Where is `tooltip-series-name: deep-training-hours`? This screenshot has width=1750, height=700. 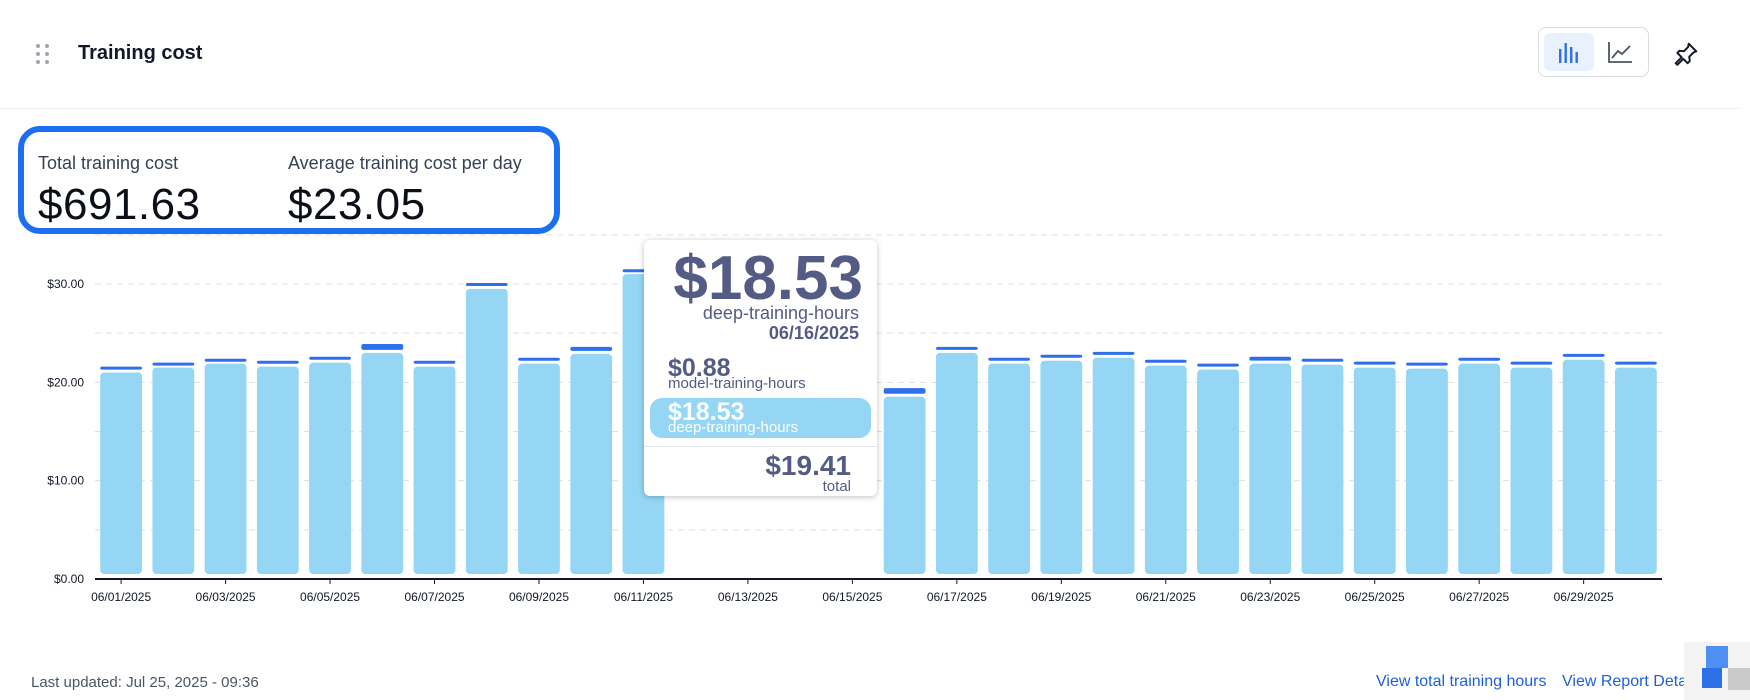 tooltip-series-name: deep-training-hours is located at coordinates (780, 313).